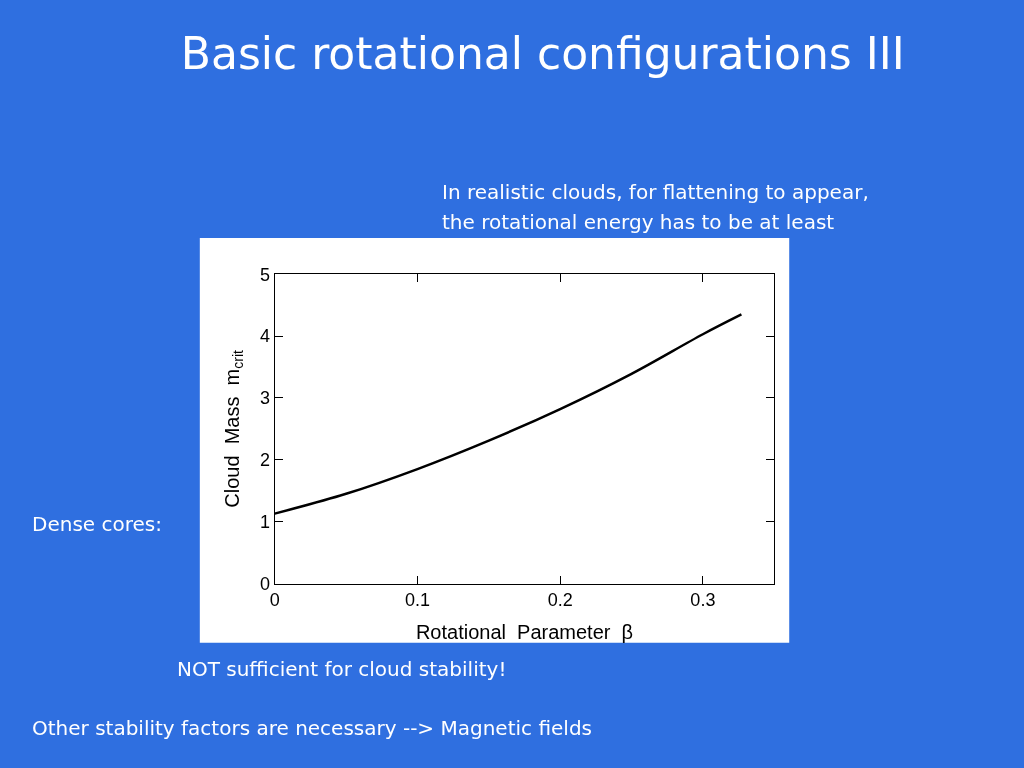 Image resolution: width=1024 pixels, height=768 pixels. What do you see at coordinates (638, 222) in the screenshot?
I see `text: the rotational energy has to be at least` at bounding box center [638, 222].